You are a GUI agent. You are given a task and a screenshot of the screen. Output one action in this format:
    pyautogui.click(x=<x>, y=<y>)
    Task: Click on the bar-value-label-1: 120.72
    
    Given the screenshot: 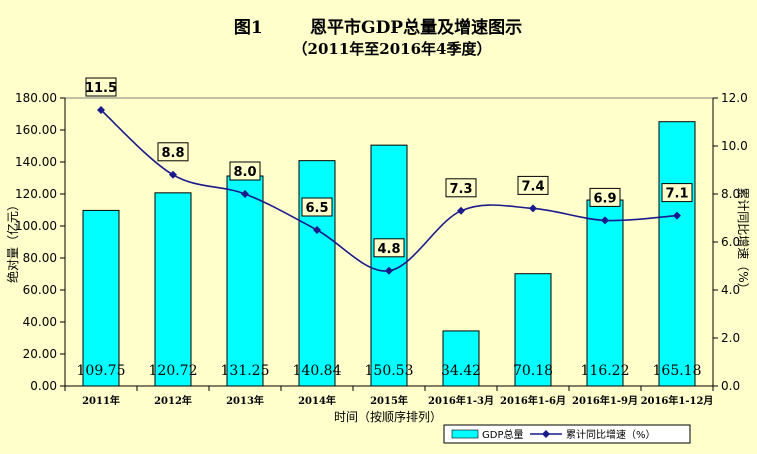 What is the action you would take?
    pyautogui.click(x=173, y=371)
    